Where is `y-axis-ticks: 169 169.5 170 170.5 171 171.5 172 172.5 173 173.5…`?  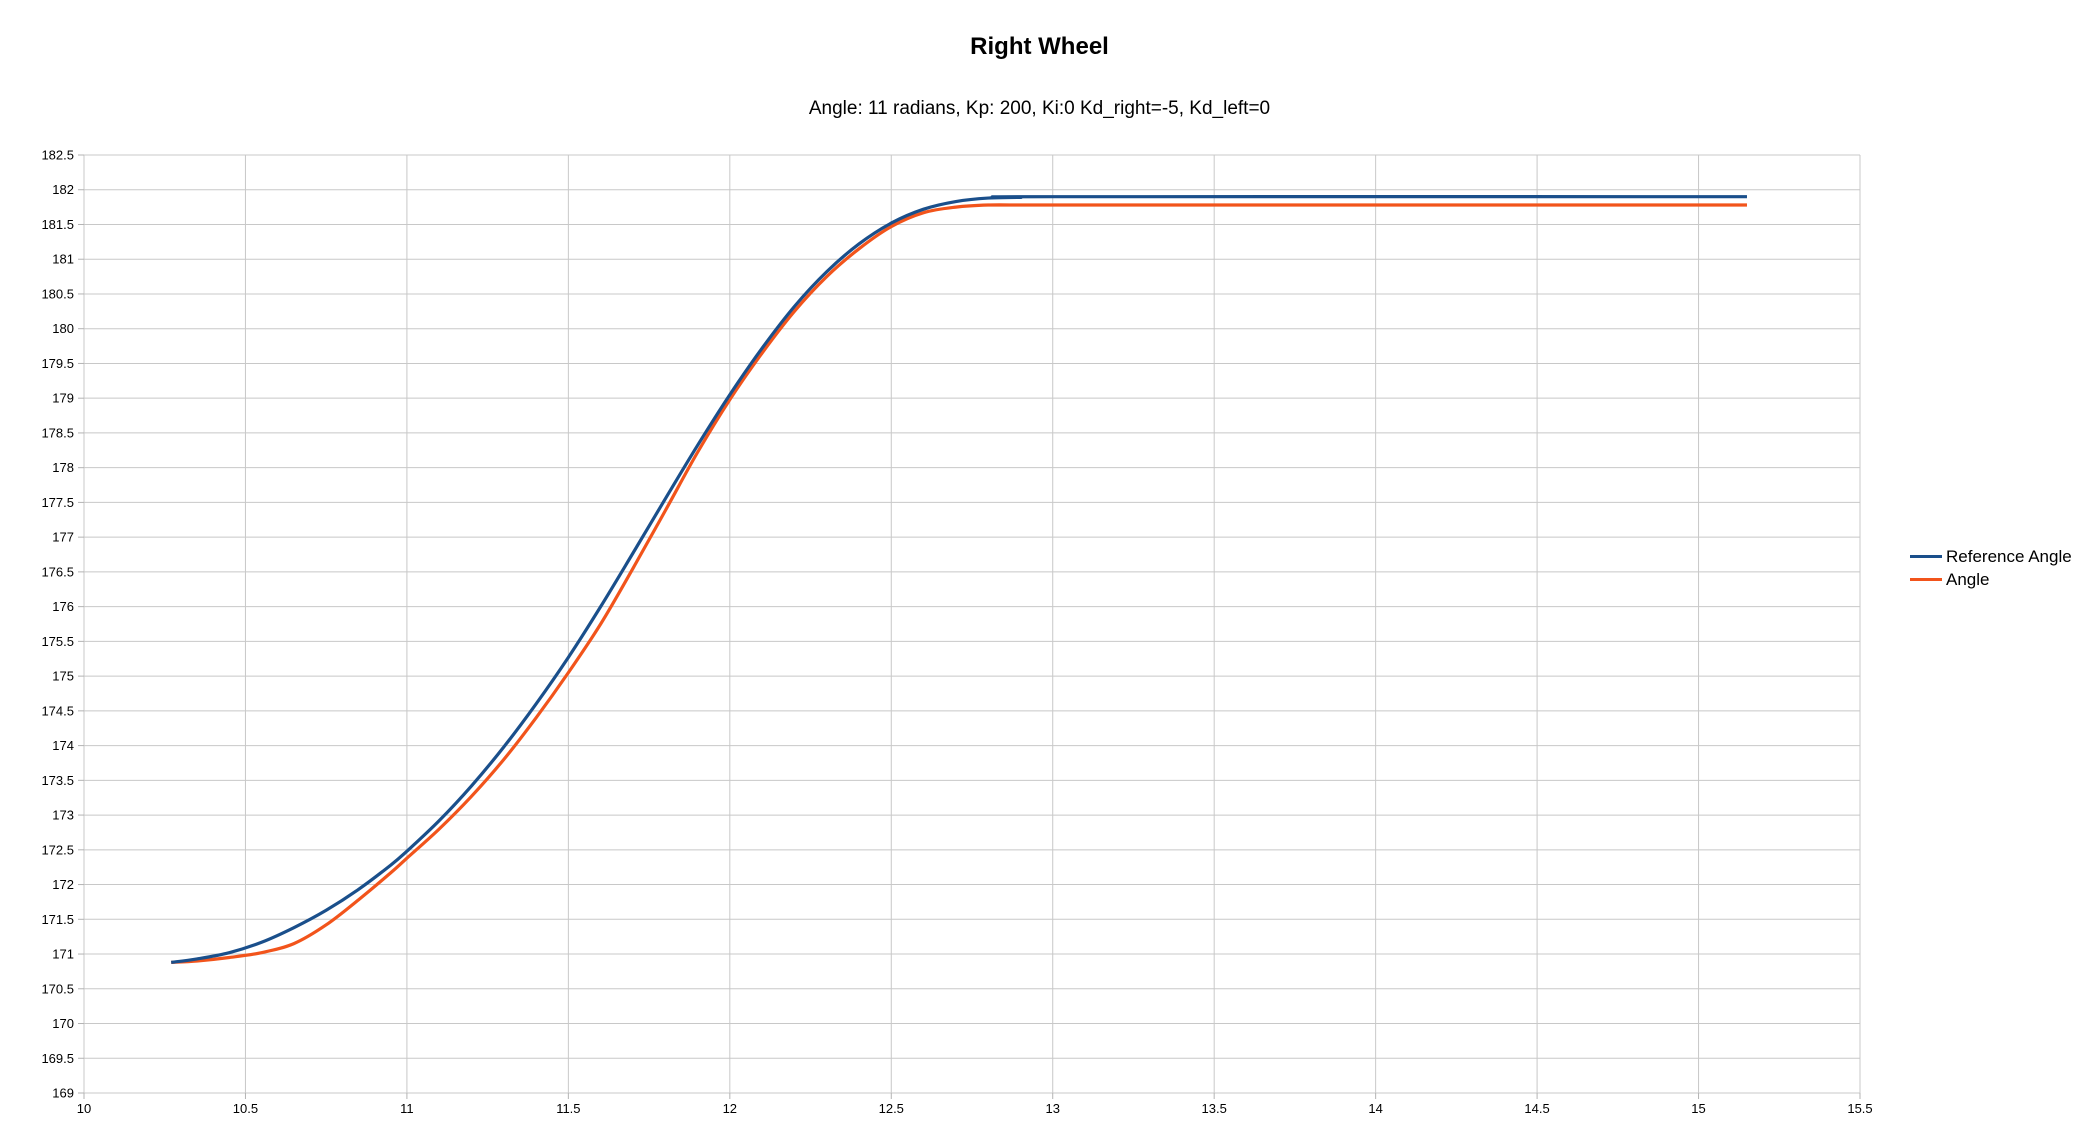 y-axis-ticks: 169 169.5 170 170.5 171 171.5 172 172.5 173 173.5… is located at coordinates (62, 624).